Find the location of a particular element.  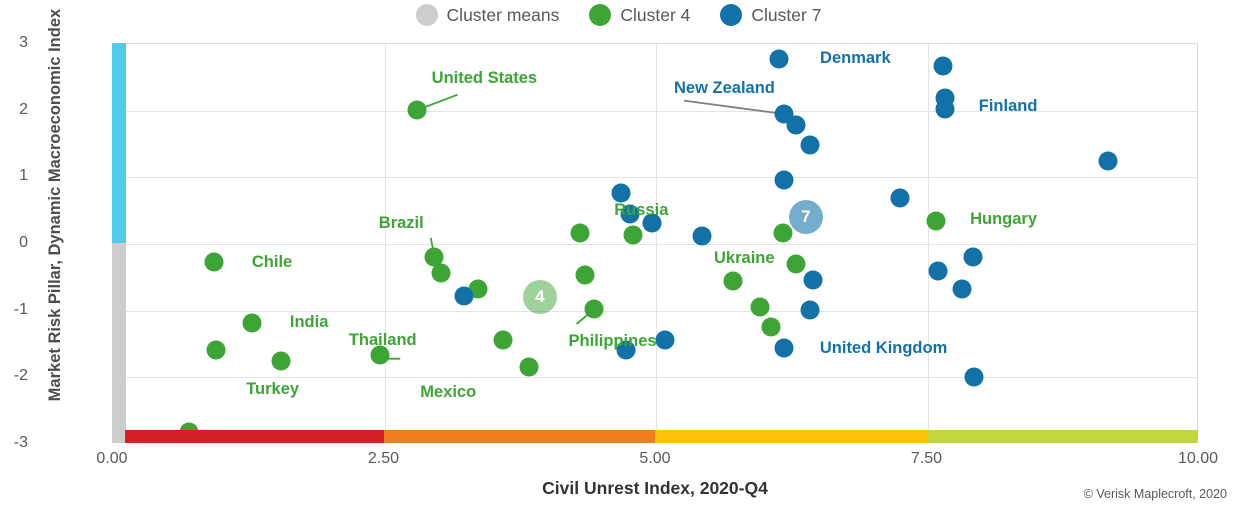

copyright-credit: © Verisk Maplecroft, 2020 is located at coordinates (1155, 494).